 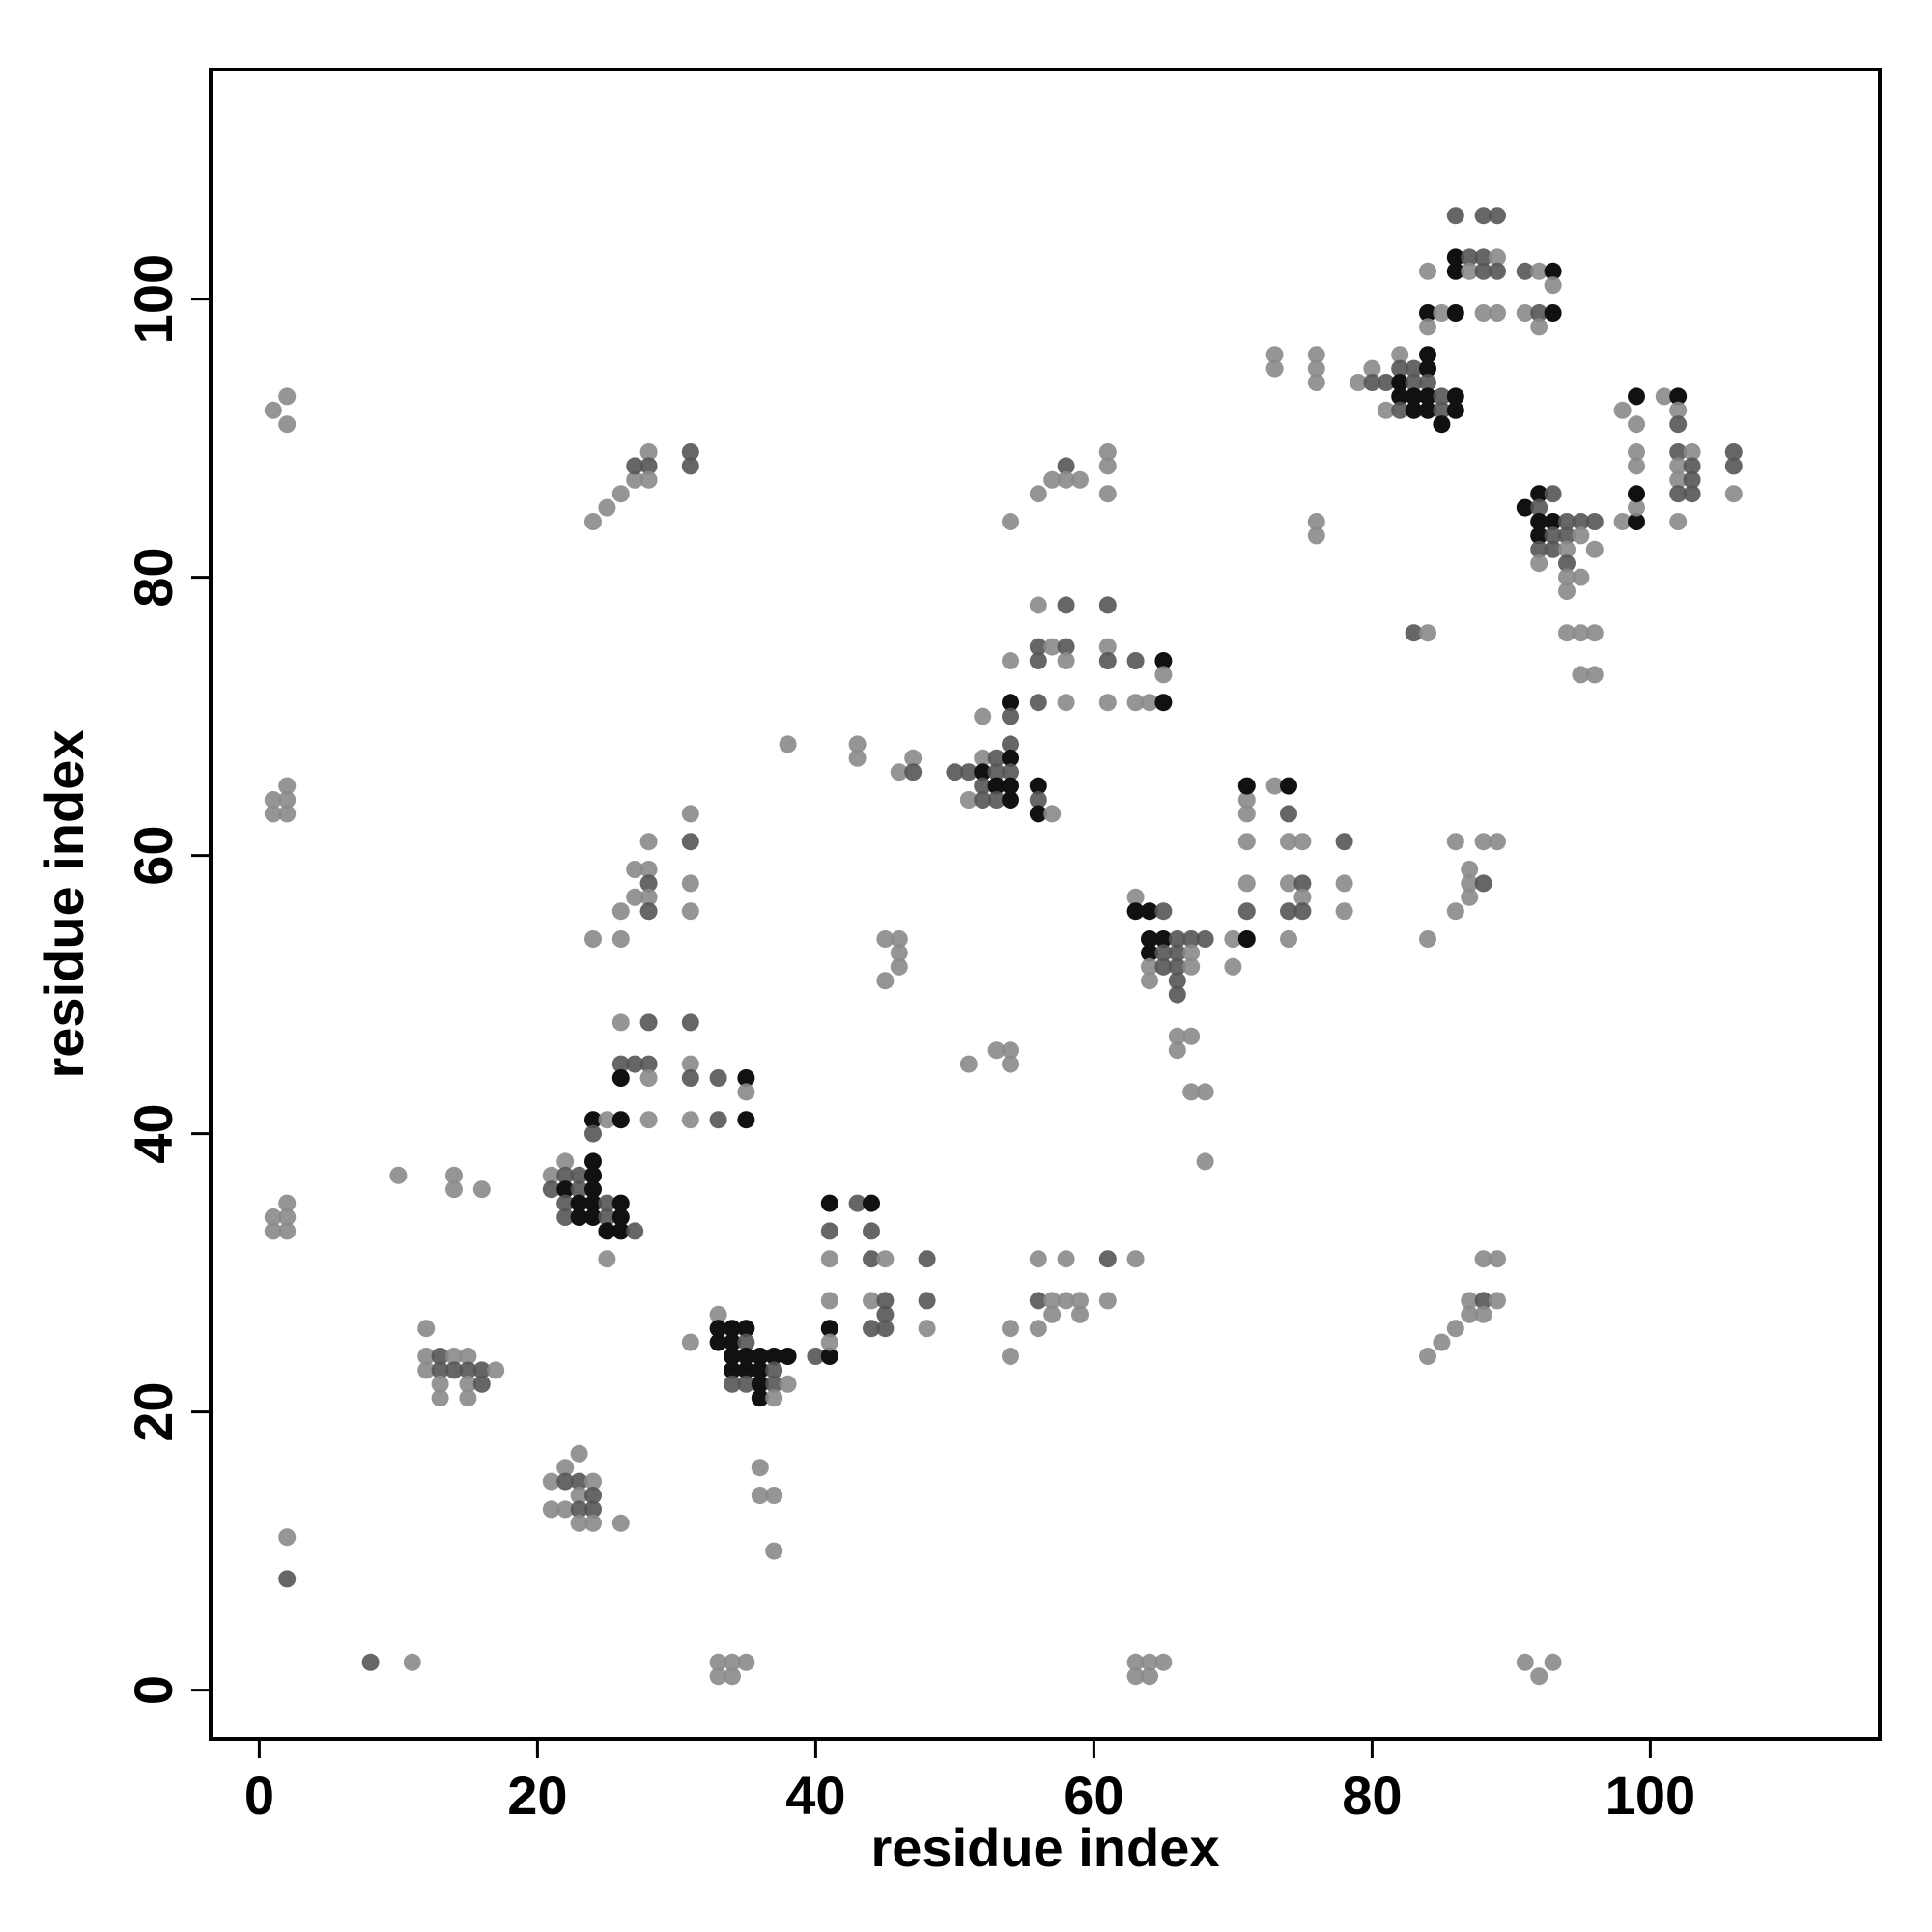 What do you see at coordinates (153, 299) in the screenshot?
I see `y-tick-label-5: 100` at bounding box center [153, 299].